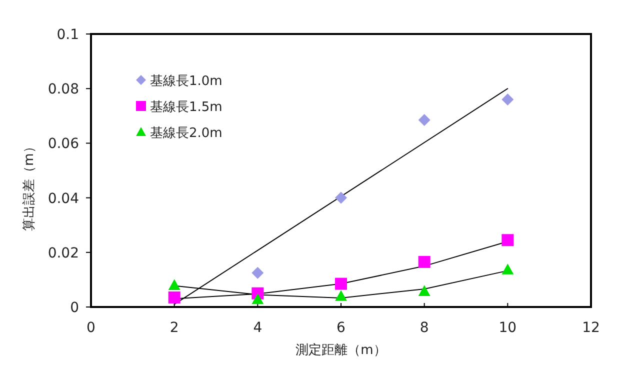 This screenshot has height=384, width=640. I want to click on legend-label: 基線長2.0m, so click(186, 133).